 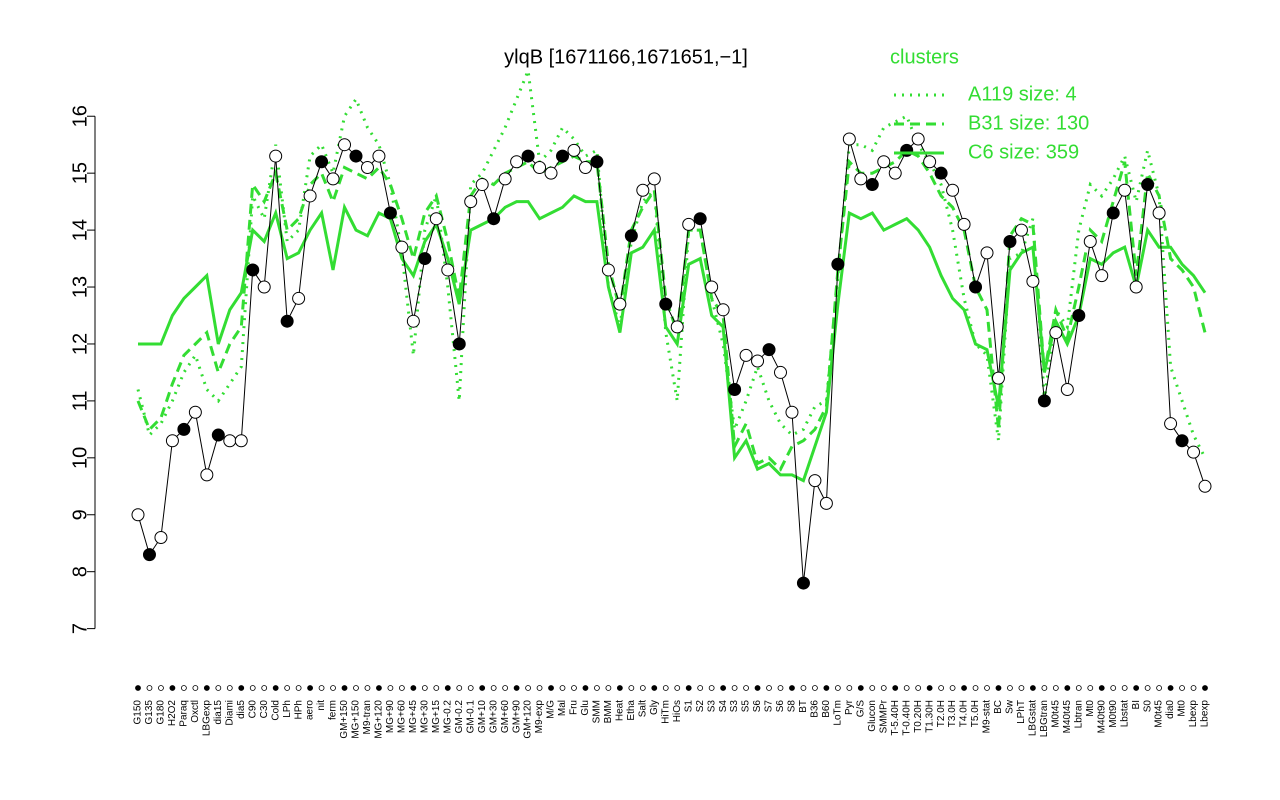 What do you see at coordinates (1113, 714) in the screenshot?
I see `x-tick-label: M0t90` at bounding box center [1113, 714].